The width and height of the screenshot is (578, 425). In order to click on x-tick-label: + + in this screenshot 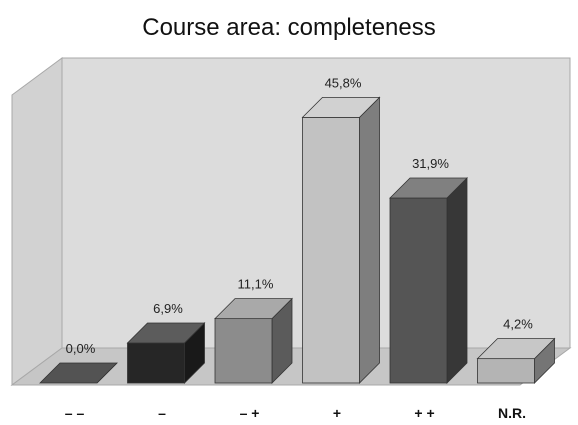, I will do `click(424, 413)`.